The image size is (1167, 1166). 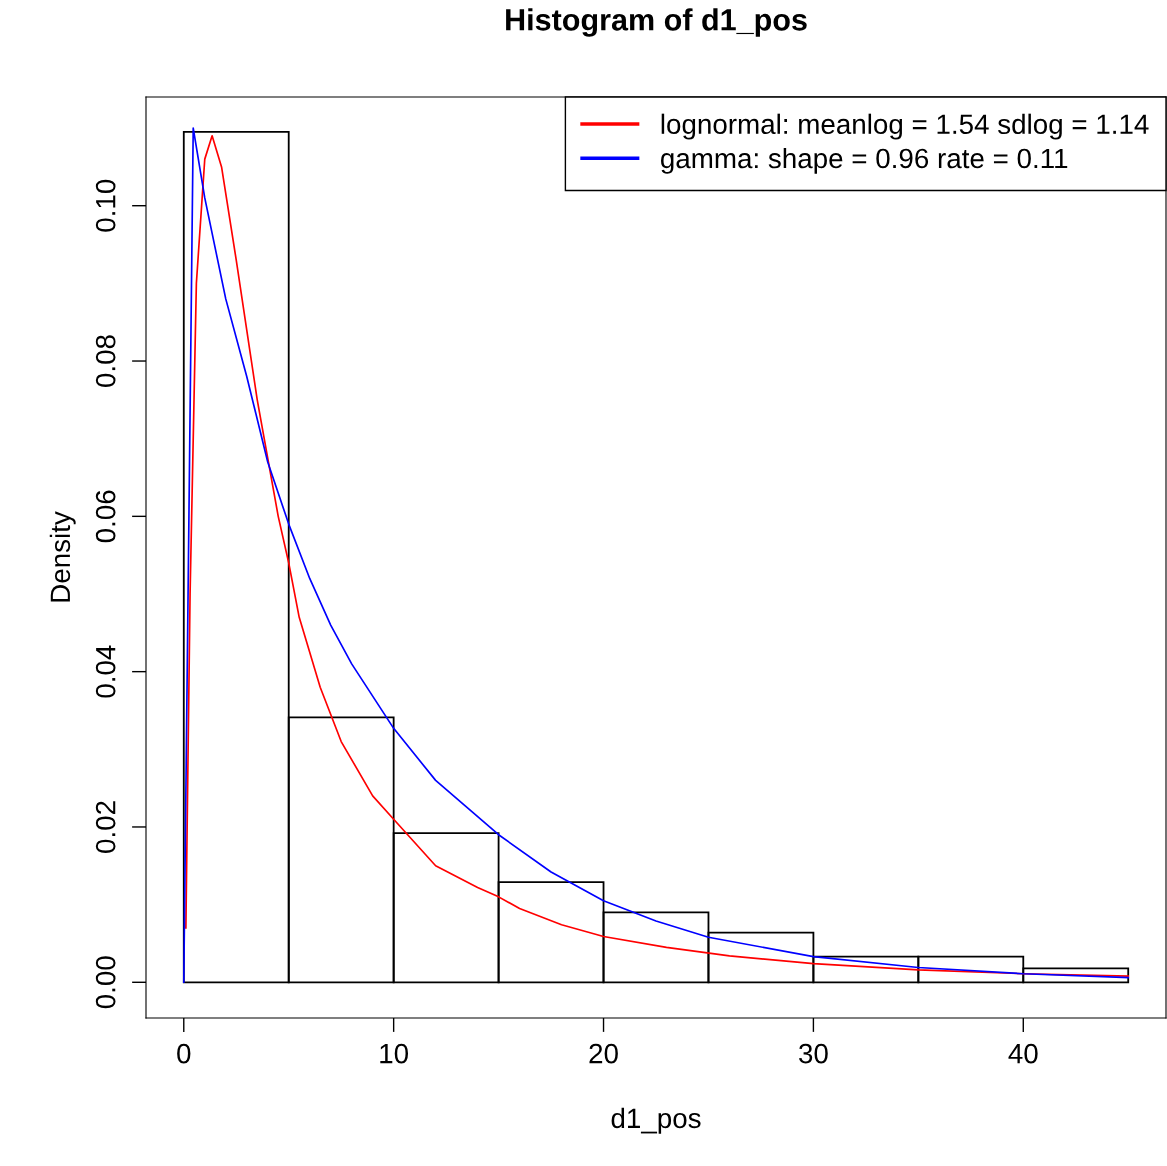 What do you see at coordinates (1023, 1053) in the screenshot?
I see `x-tick-label: 40` at bounding box center [1023, 1053].